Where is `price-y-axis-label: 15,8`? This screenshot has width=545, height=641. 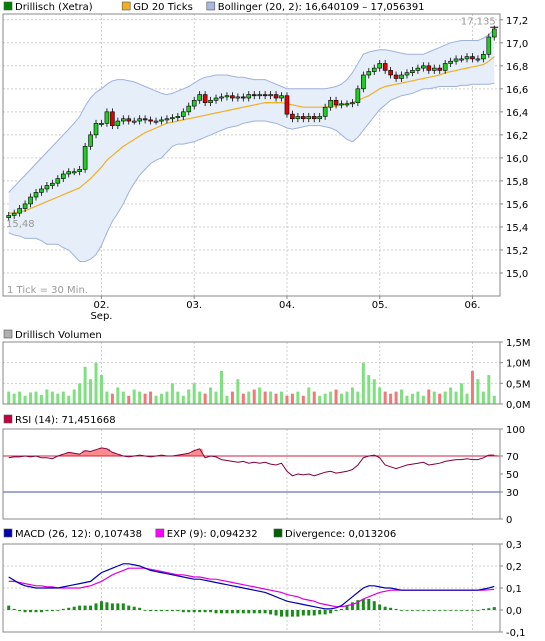 price-y-axis-label: 15,8 is located at coordinates (517, 182).